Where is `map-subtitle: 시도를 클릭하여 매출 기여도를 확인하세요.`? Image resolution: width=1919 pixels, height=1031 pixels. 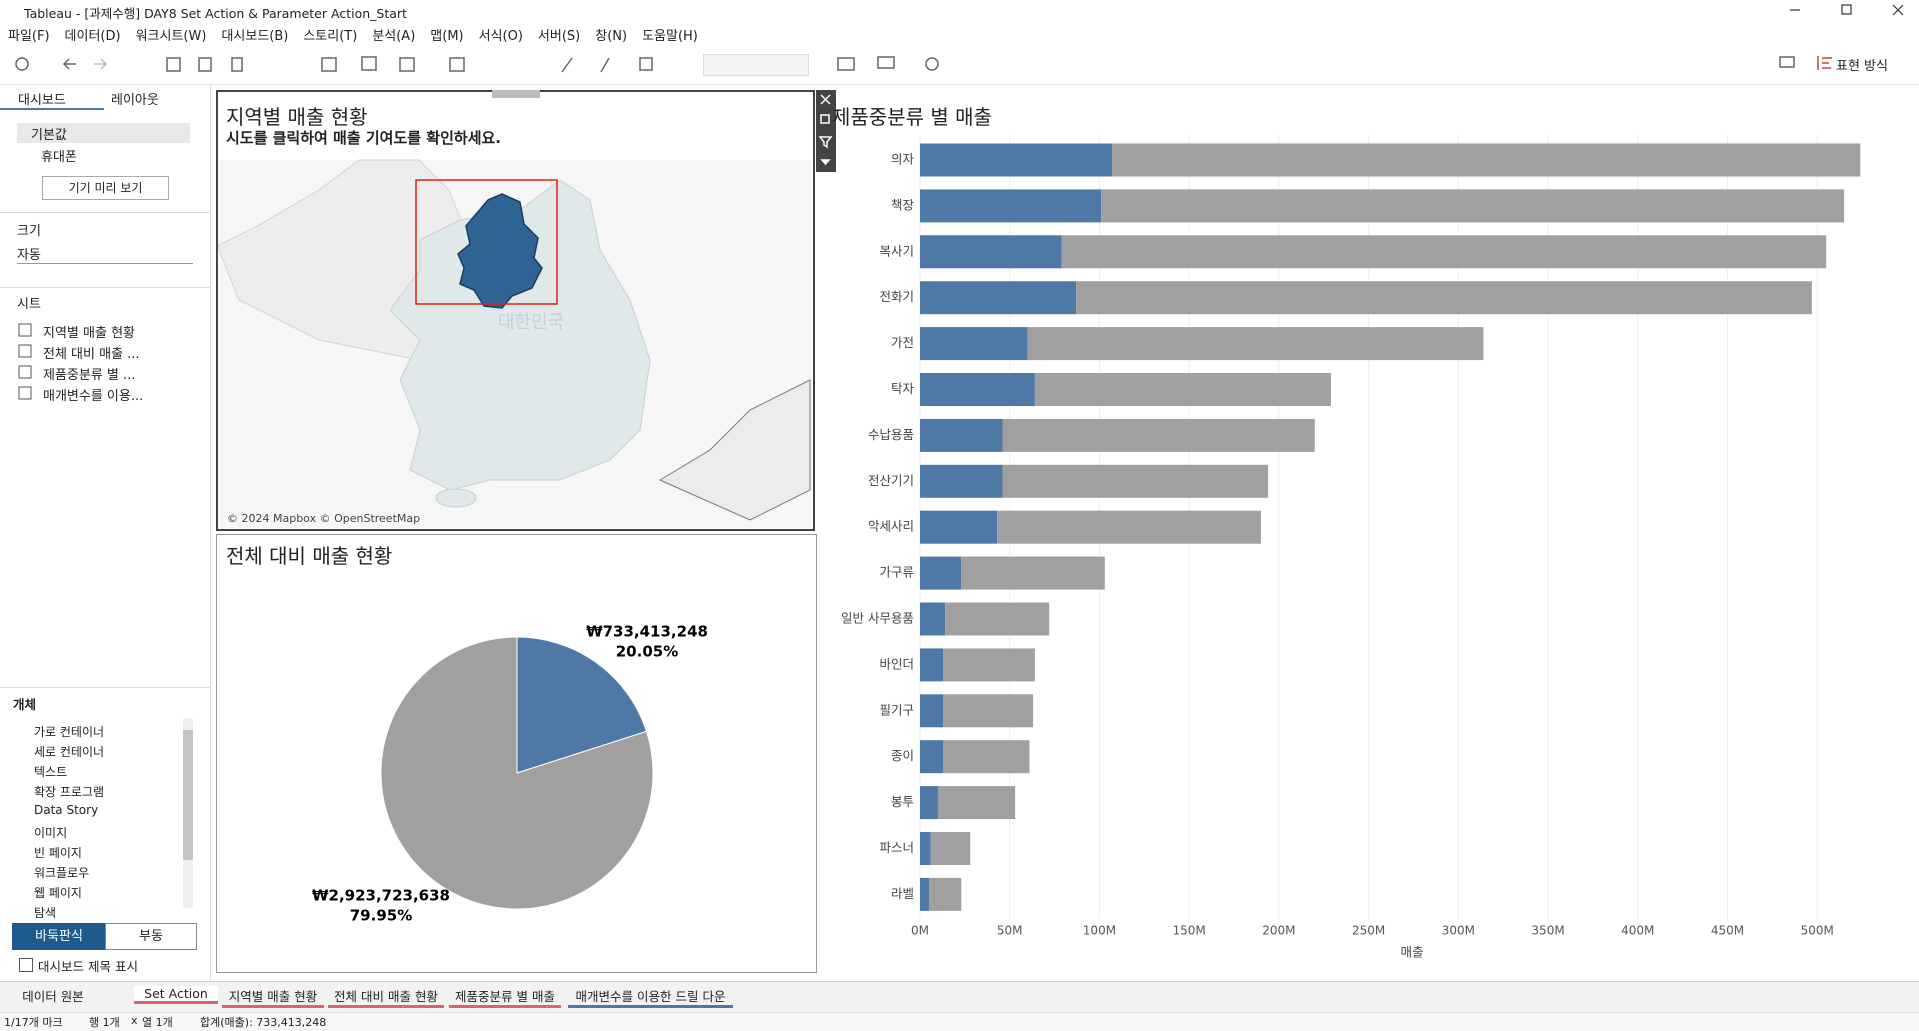
map-subtitle: 시도를 클릭하여 매출 기여도를 확인하세요. is located at coordinates (363, 138).